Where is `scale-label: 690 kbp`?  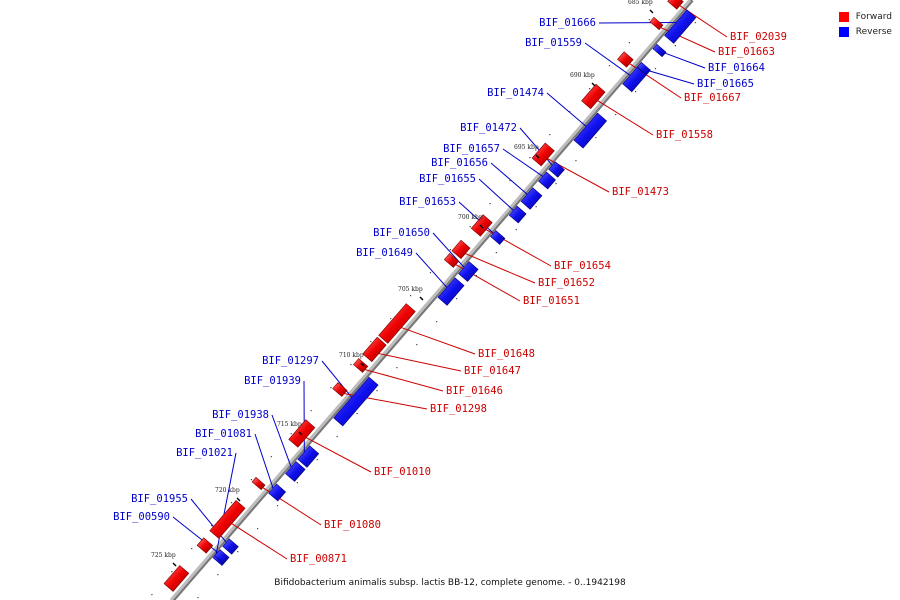 scale-label: 690 kbp is located at coordinates (582, 75).